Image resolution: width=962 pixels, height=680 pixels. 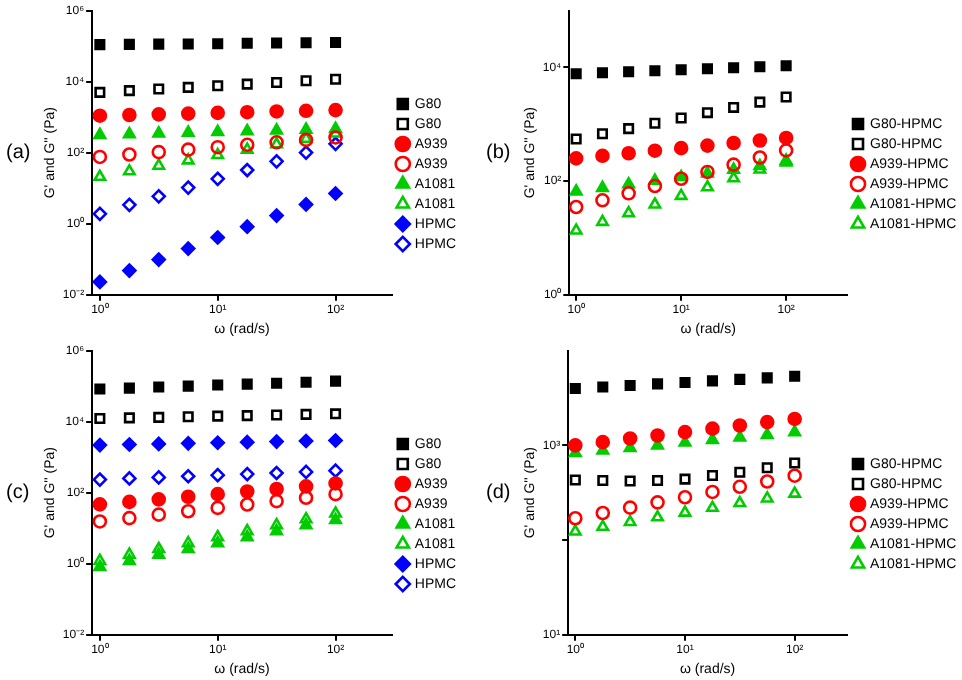 I want to click on text: (b), so click(x=498, y=153).